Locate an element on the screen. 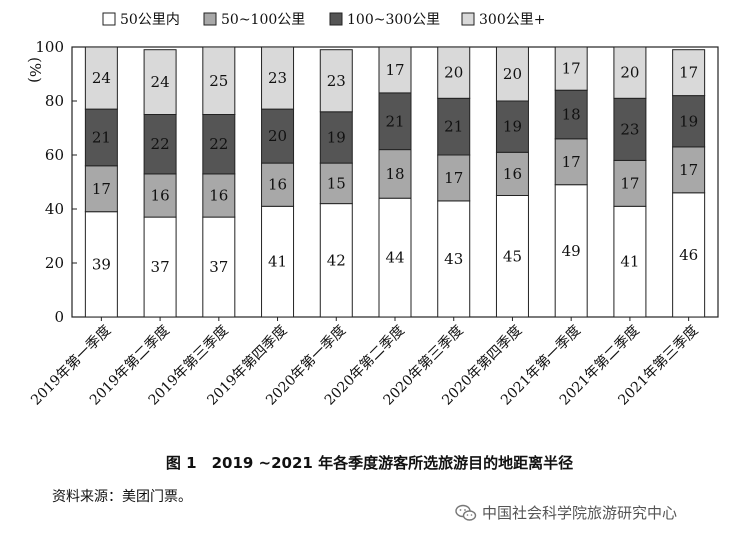 The width and height of the screenshot is (739, 541). y-tick-label: 80 is located at coordinates (54, 101).